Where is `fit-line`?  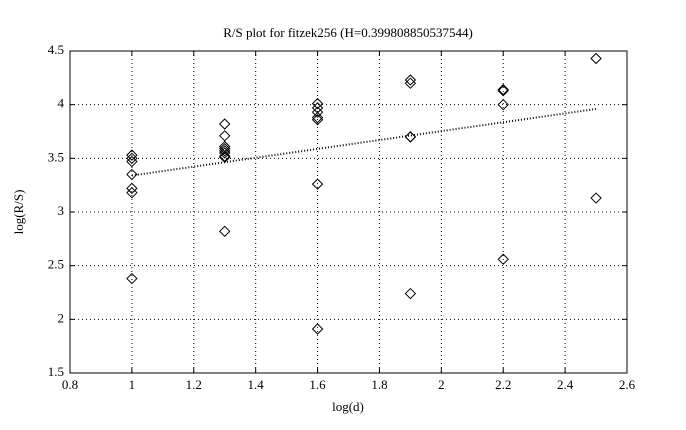 fit-line is located at coordinates (364, 142).